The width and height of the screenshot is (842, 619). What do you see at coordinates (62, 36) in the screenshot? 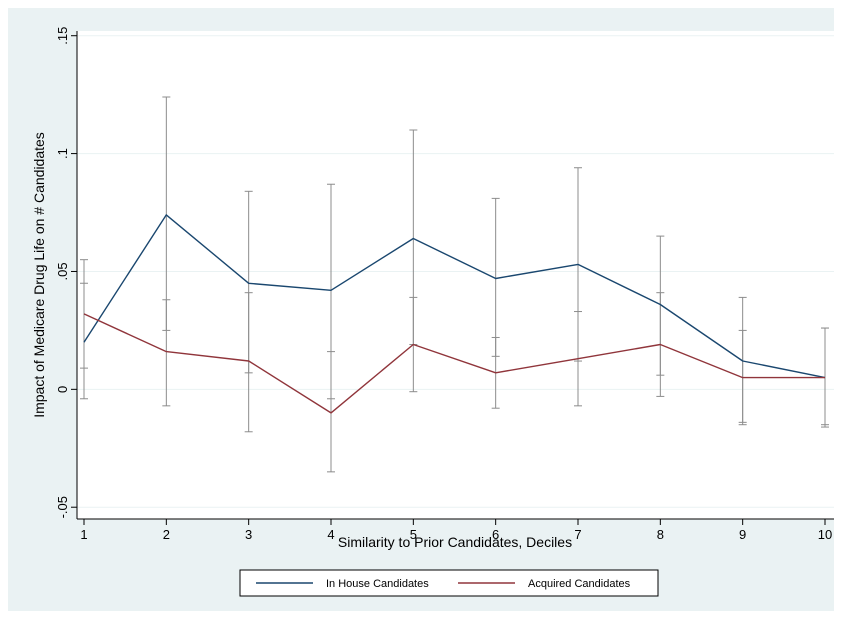
I see `y-tick-label: .15` at bounding box center [62, 36].